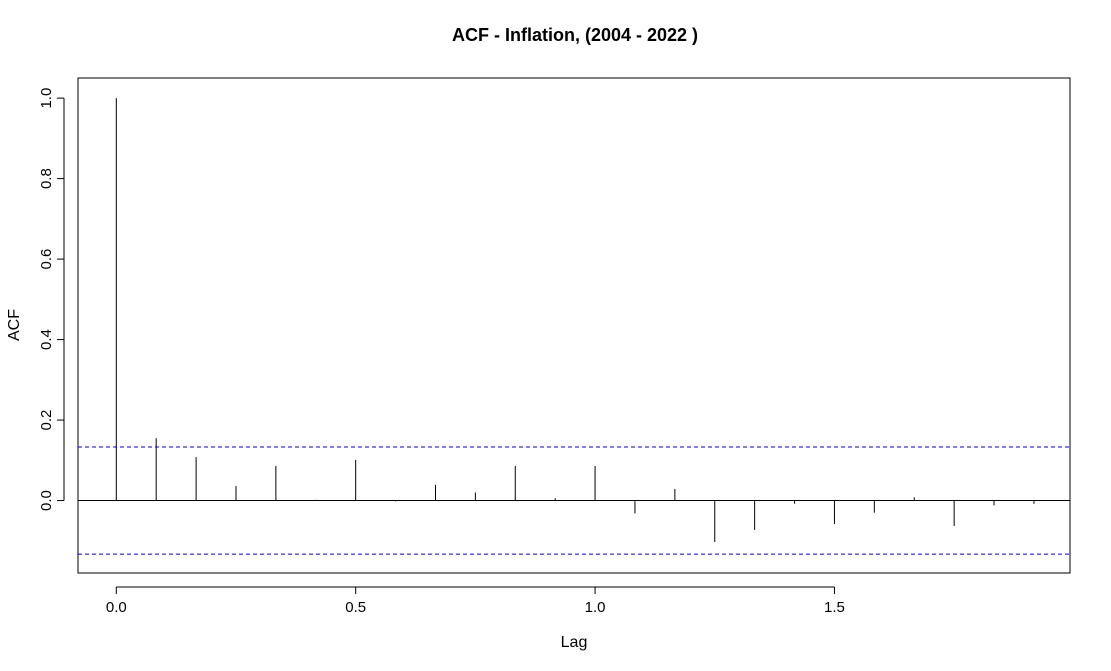 The image size is (1111, 671). What do you see at coordinates (574, 500) in the screenshot?
I see `confidence-bands` at bounding box center [574, 500].